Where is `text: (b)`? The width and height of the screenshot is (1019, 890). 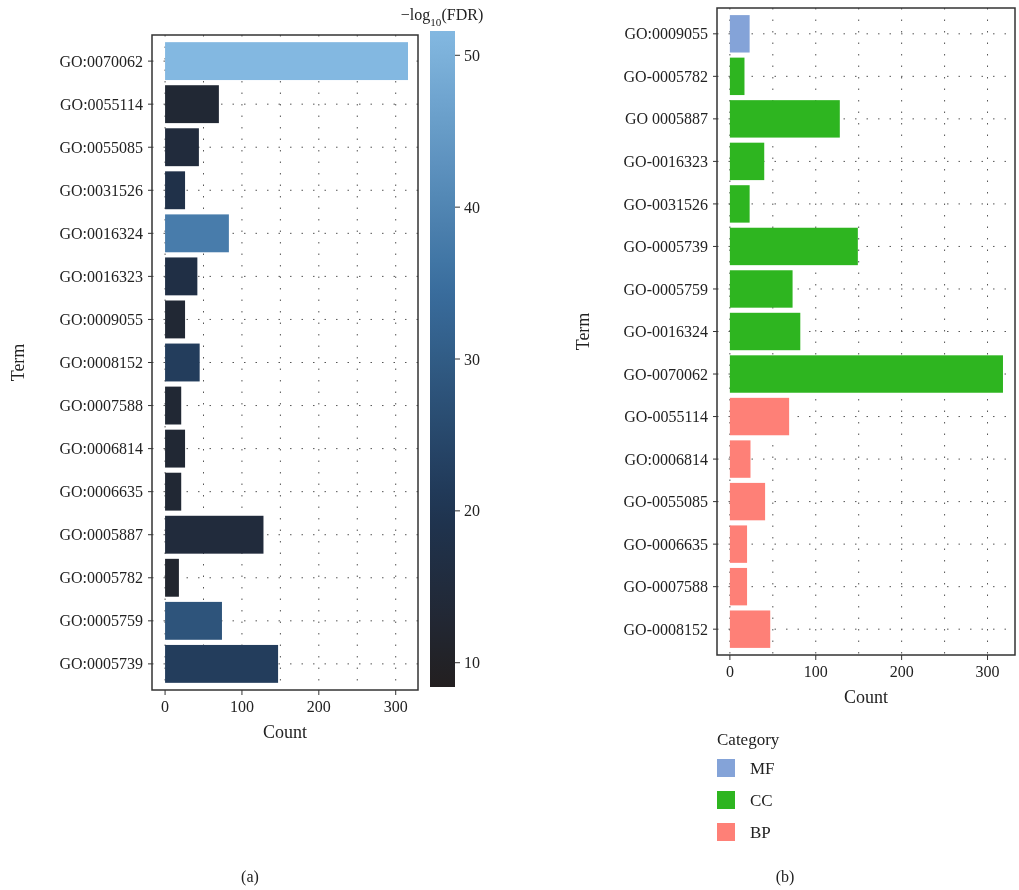
text: (b) is located at coordinates (785, 877).